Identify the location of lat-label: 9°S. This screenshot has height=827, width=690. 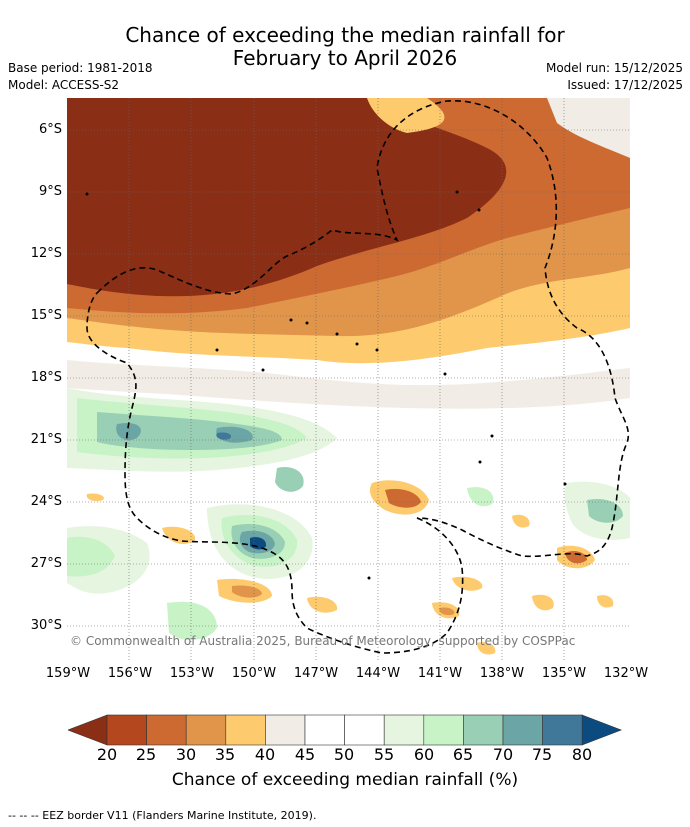
(50, 191).